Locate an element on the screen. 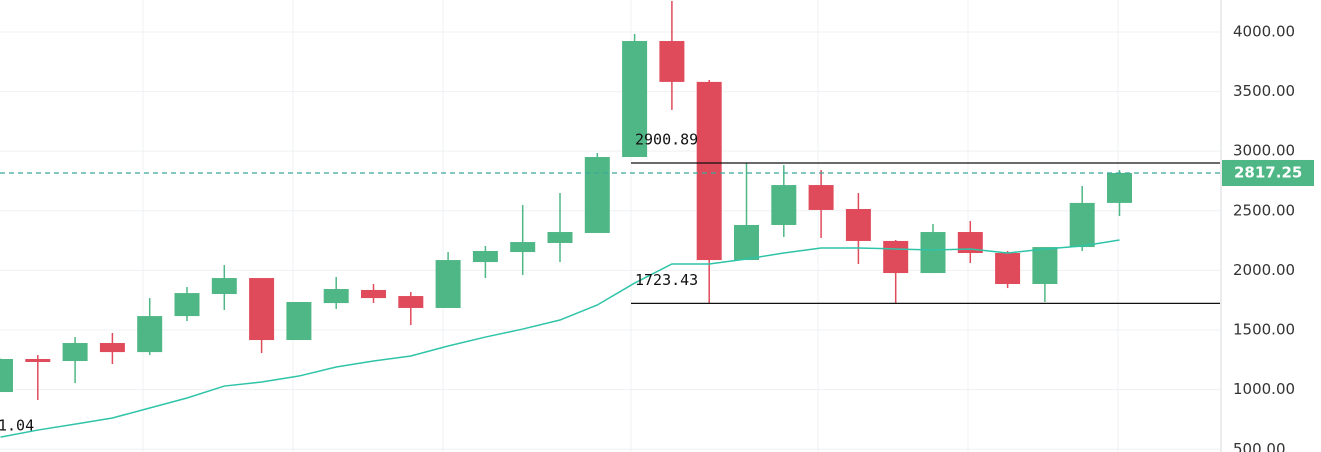 Image resolution: width=1321 pixels, height=452 pixels. y-tick-label: 4000.00 is located at coordinates (1264, 31).